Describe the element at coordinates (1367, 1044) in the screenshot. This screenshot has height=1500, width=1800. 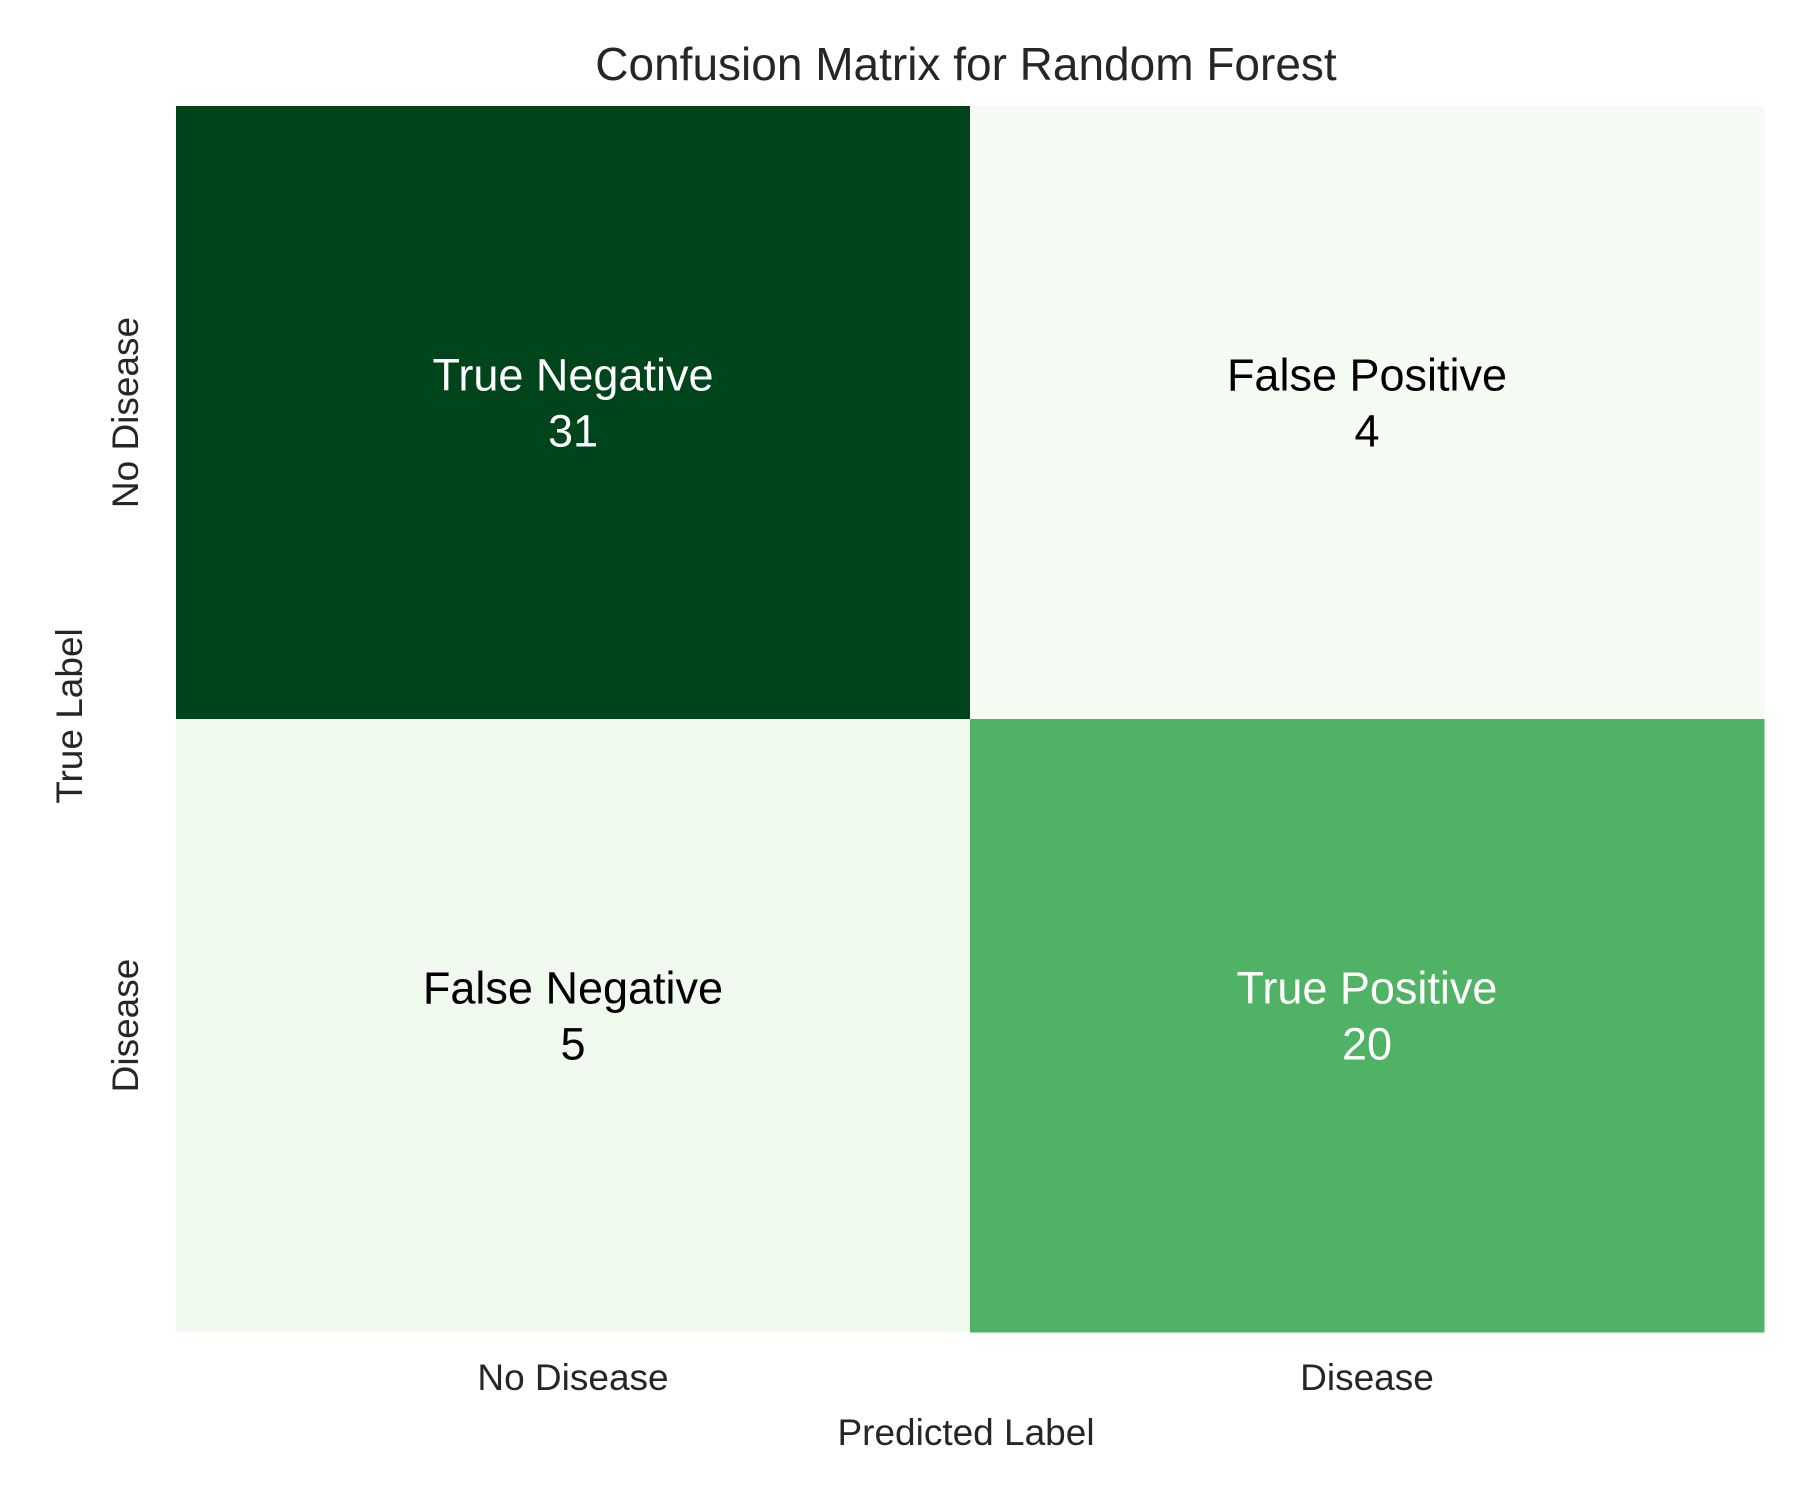
I see `cell-value-label: 20` at that location.